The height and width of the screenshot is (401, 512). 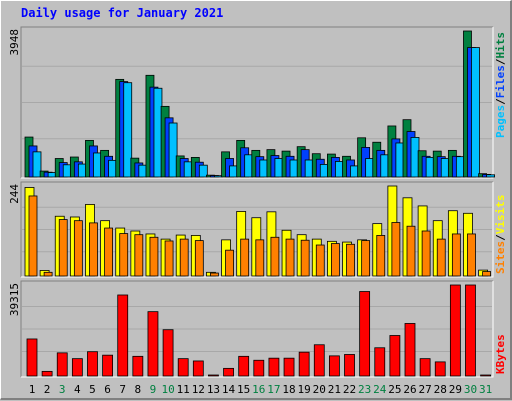 What do you see at coordinates (167, 389) in the screenshot?
I see `x-tick-label: 10` at bounding box center [167, 389].